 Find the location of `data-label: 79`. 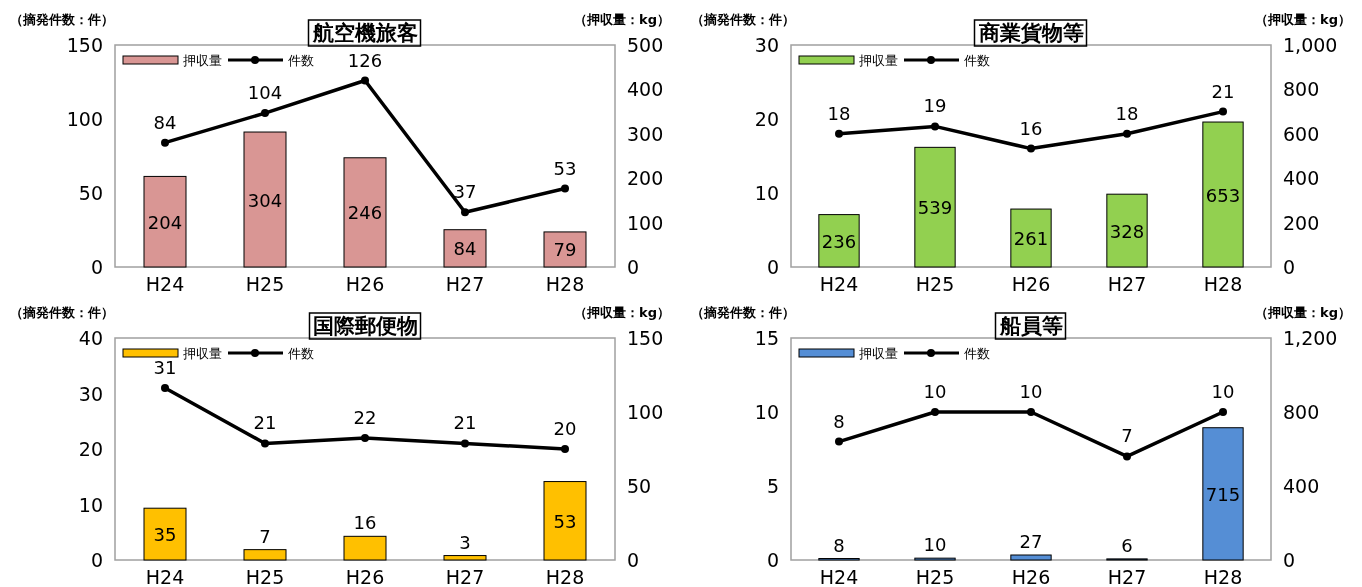

data-label: 79 is located at coordinates (565, 250).